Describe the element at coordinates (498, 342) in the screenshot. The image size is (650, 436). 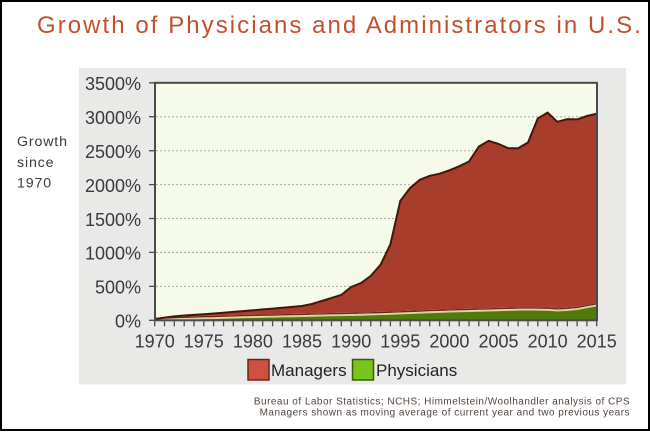
I see `svg-text: 2005` at that location.